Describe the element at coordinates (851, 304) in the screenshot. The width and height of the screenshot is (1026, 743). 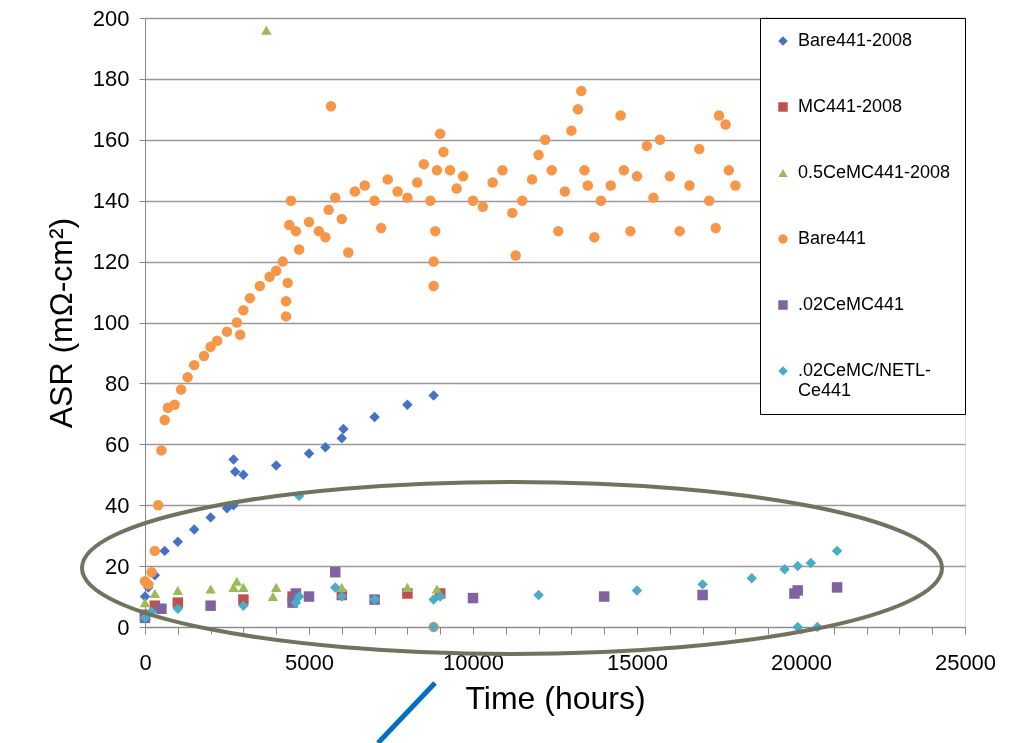
I see `legend-label: .02CeMC441` at that location.